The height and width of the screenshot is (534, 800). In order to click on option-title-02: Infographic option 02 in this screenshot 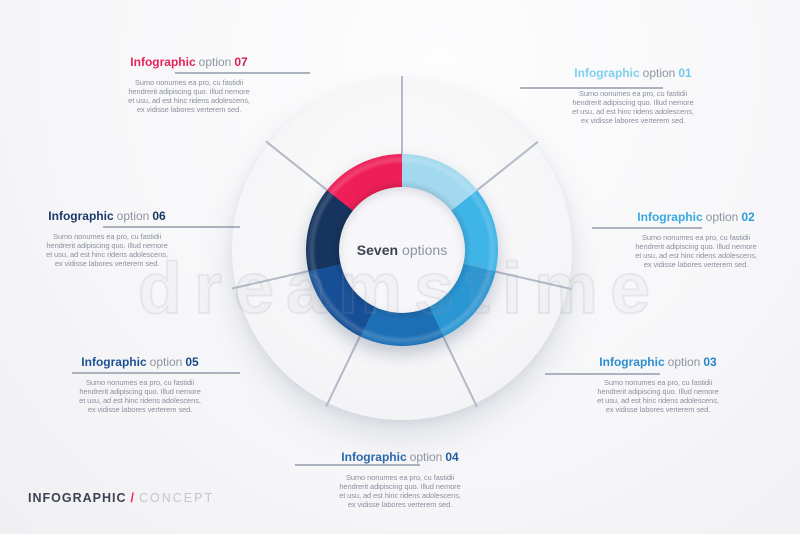, I will do `click(696, 217)`.